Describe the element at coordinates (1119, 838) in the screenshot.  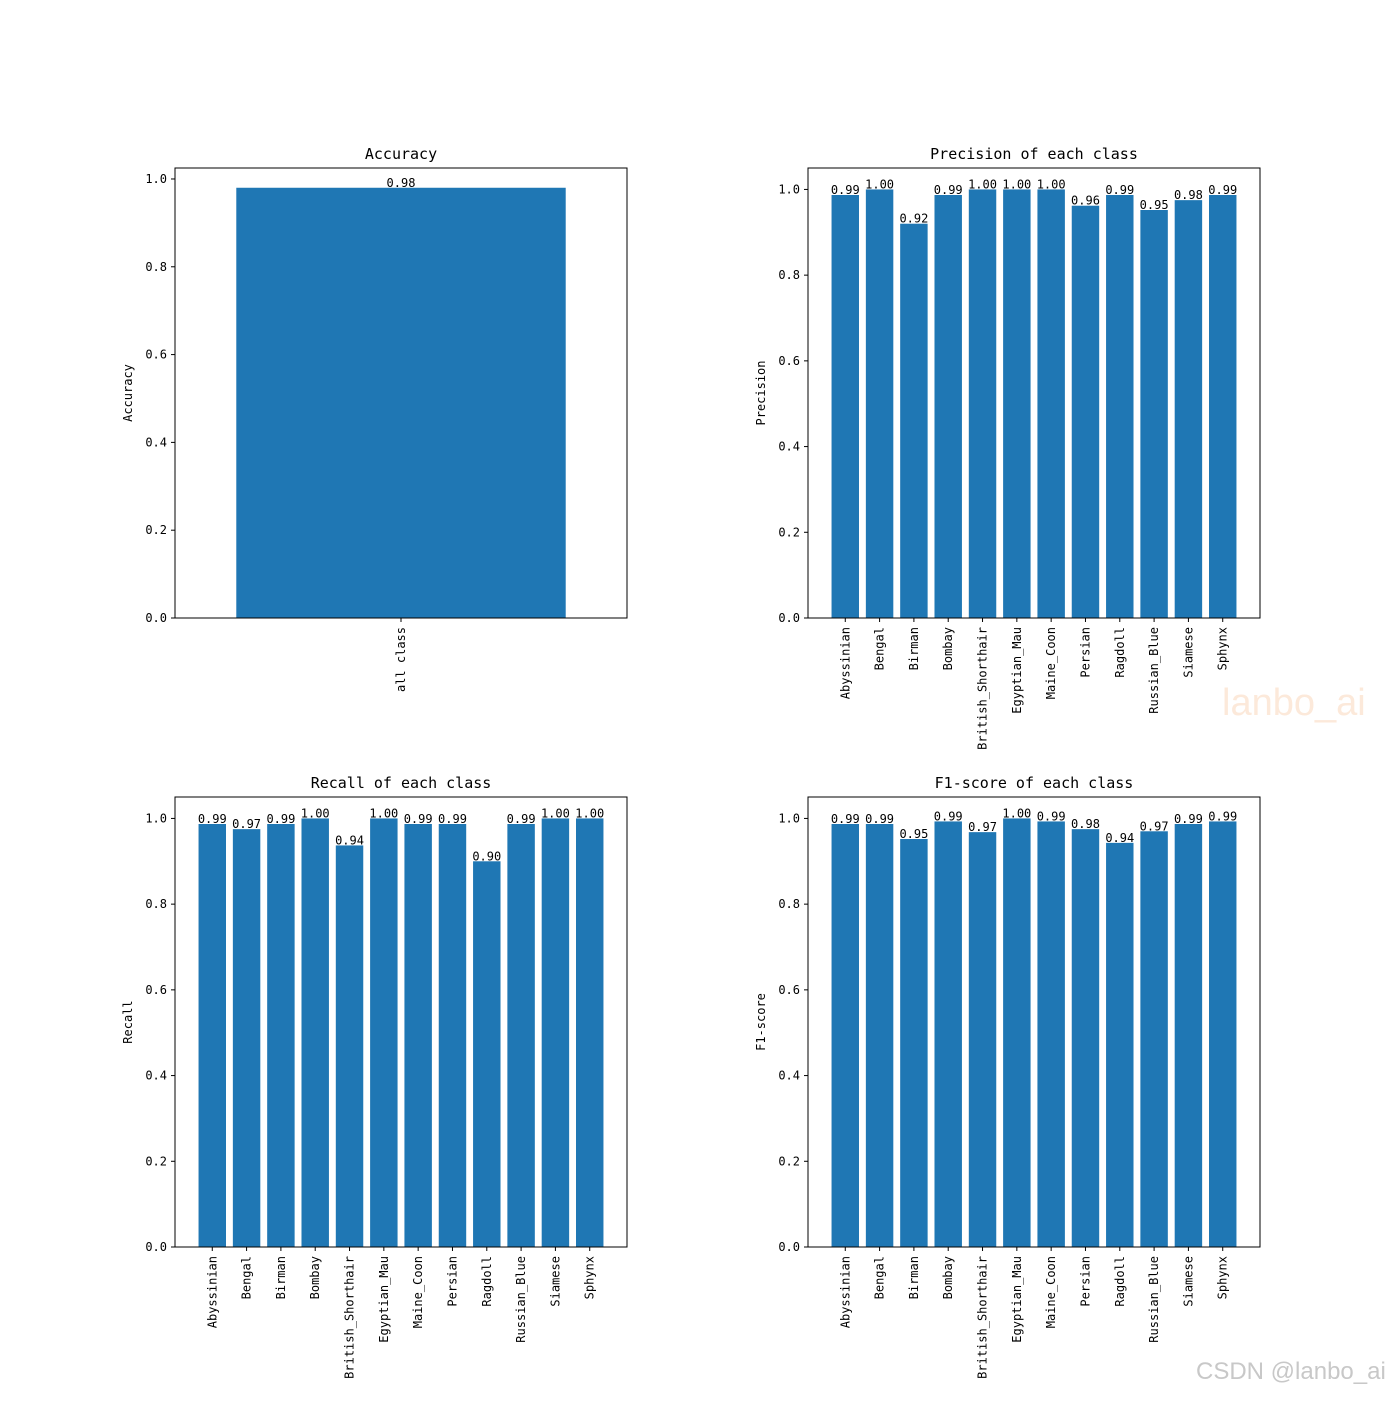
I see `data-label: 0.94` at that location.